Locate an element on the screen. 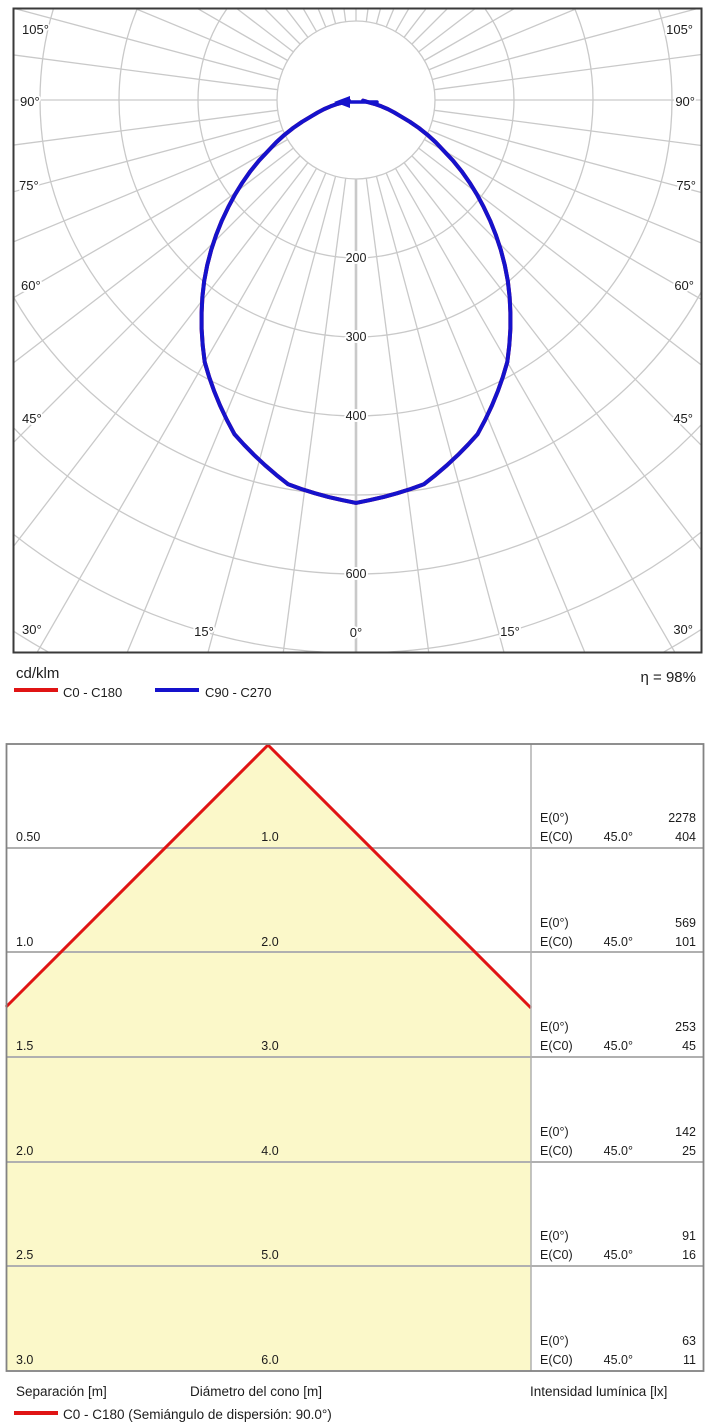 The width and height of the screenshot is (711, 1422). angle-label-left-60: 60° is located at coordinates (31, 285).